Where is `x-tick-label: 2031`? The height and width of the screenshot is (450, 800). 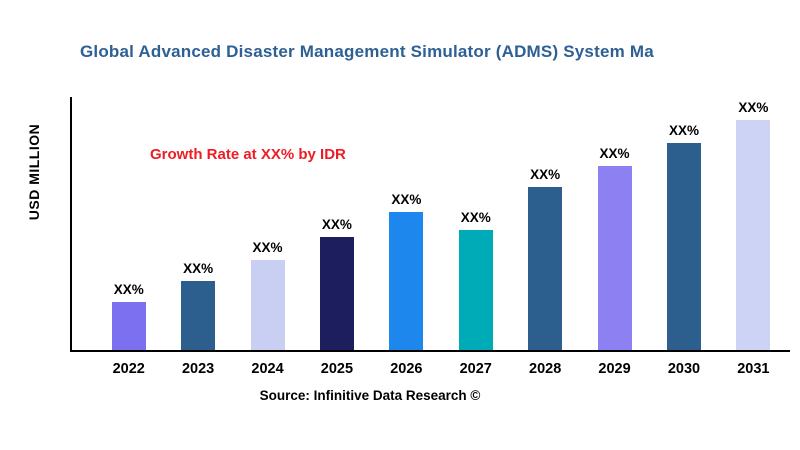 x-tick-label: 2031 is located at coordinates (753, 369).